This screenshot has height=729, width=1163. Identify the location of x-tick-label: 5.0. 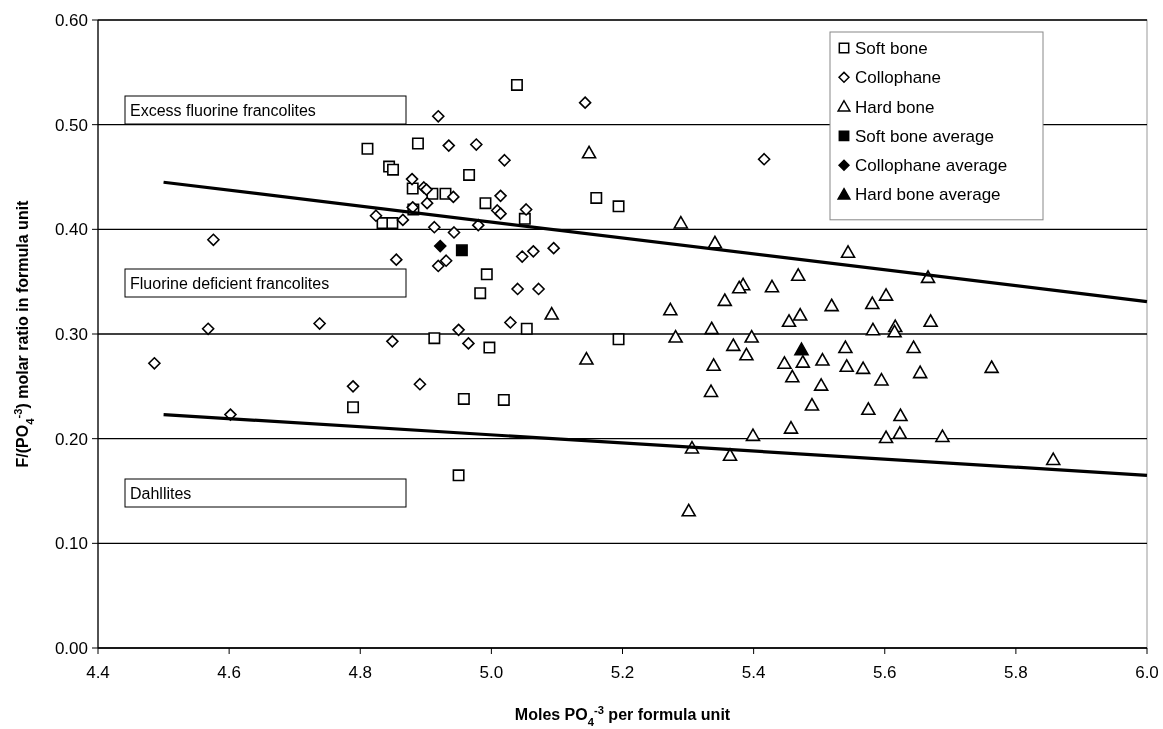
(491, 672).